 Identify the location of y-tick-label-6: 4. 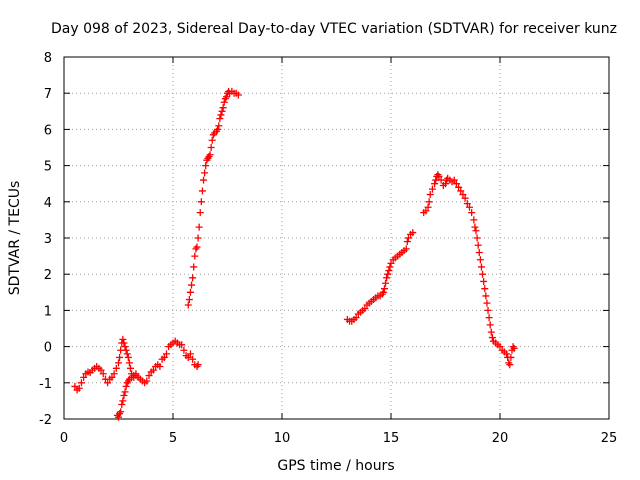
(48, 203).